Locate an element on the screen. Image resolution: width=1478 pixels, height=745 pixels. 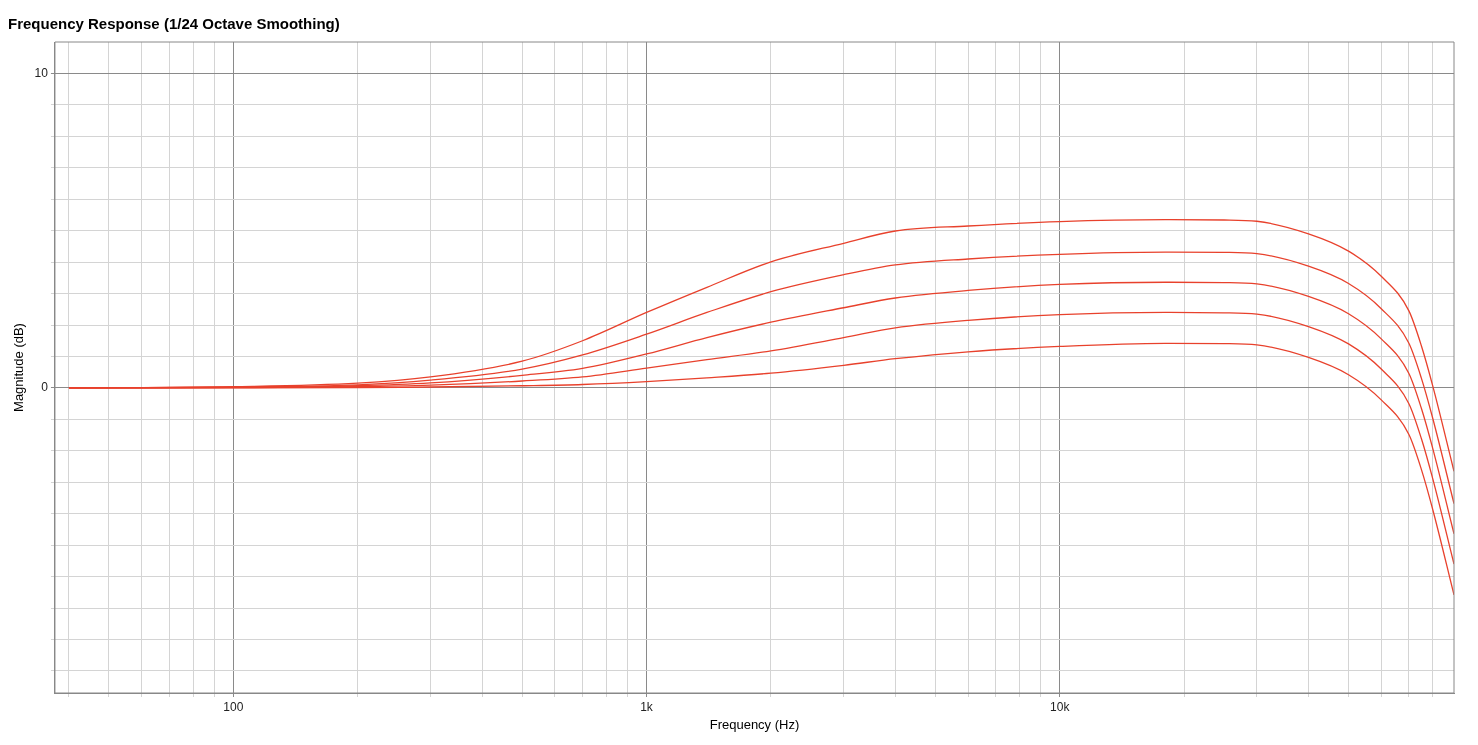
y-axis-title: Magnitude (dB) is located at coordinates (19, 367).